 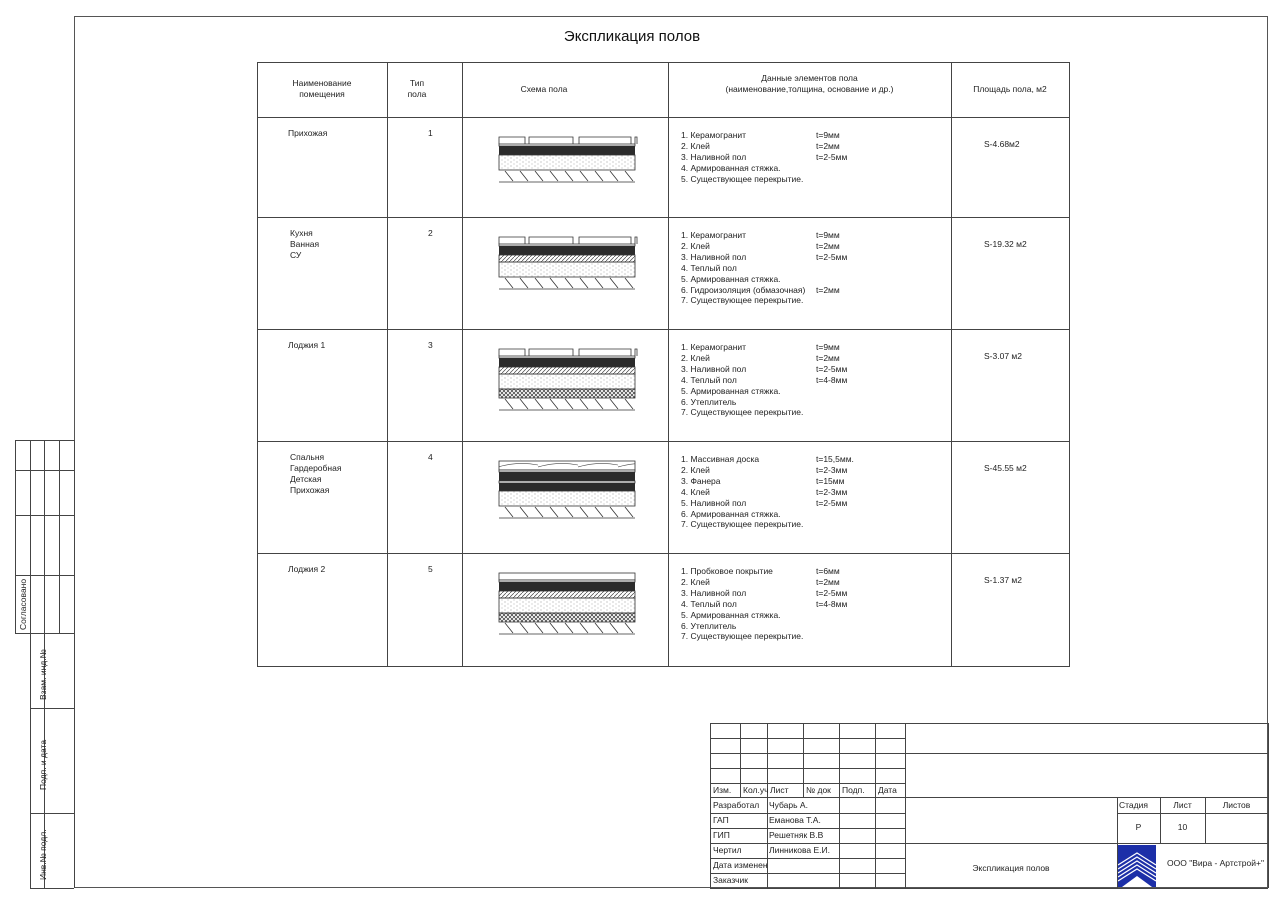 What do you see at coordinates (721, 835) in the screenshot?
I see `signature-role: ГИП` at bounding box center [721, 835].